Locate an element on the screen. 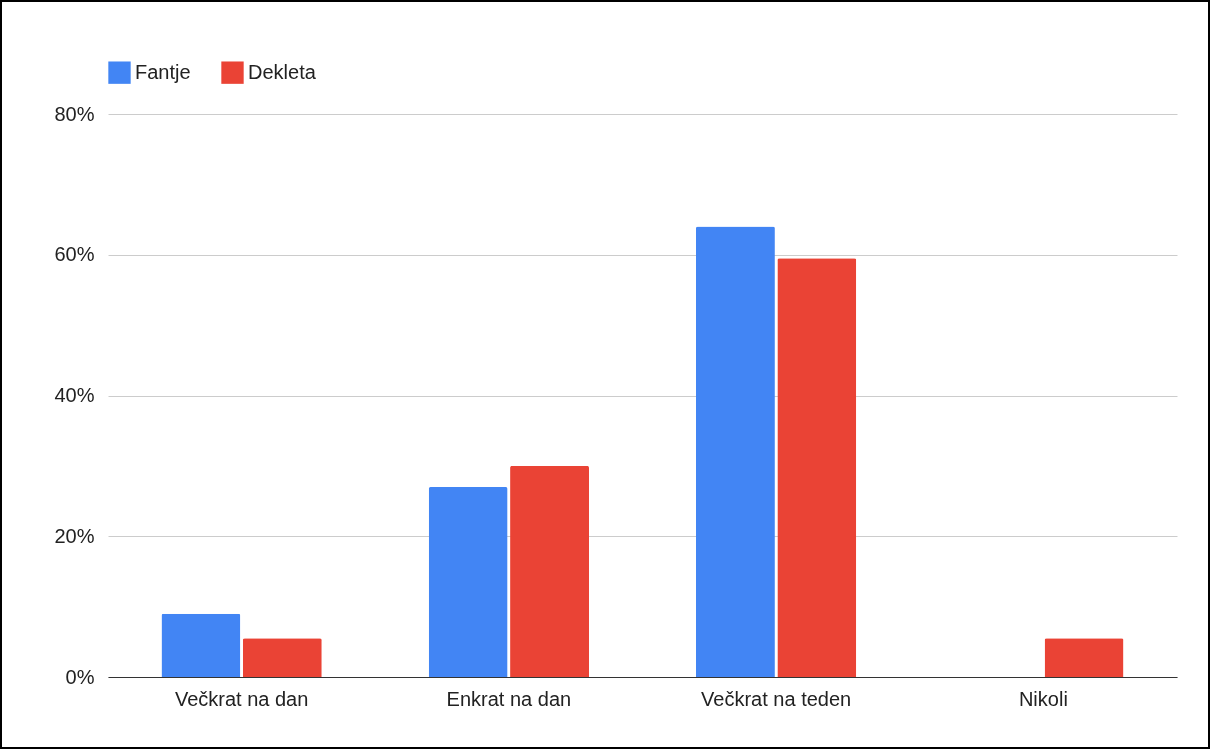 This screenshot has height=749, width=1210. y-tick-label: 60% is located at coordinates (74, 254).